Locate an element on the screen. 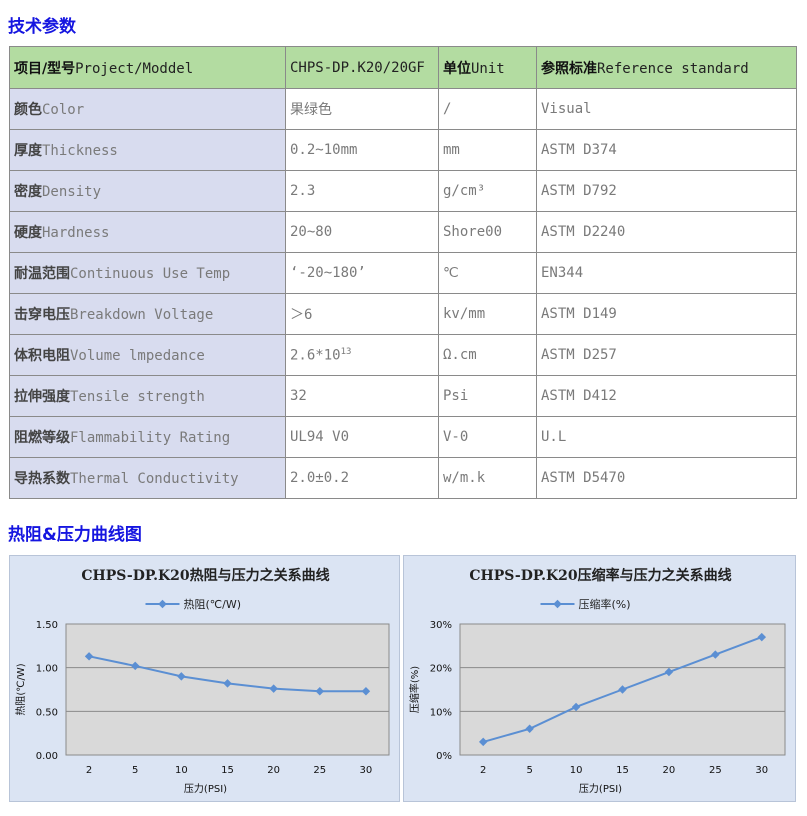 Image resolution: width=807 pixels, height=816 pixels. property-cell: 击穿电压Breakdown Voltage is located at coordinates (147, 314).